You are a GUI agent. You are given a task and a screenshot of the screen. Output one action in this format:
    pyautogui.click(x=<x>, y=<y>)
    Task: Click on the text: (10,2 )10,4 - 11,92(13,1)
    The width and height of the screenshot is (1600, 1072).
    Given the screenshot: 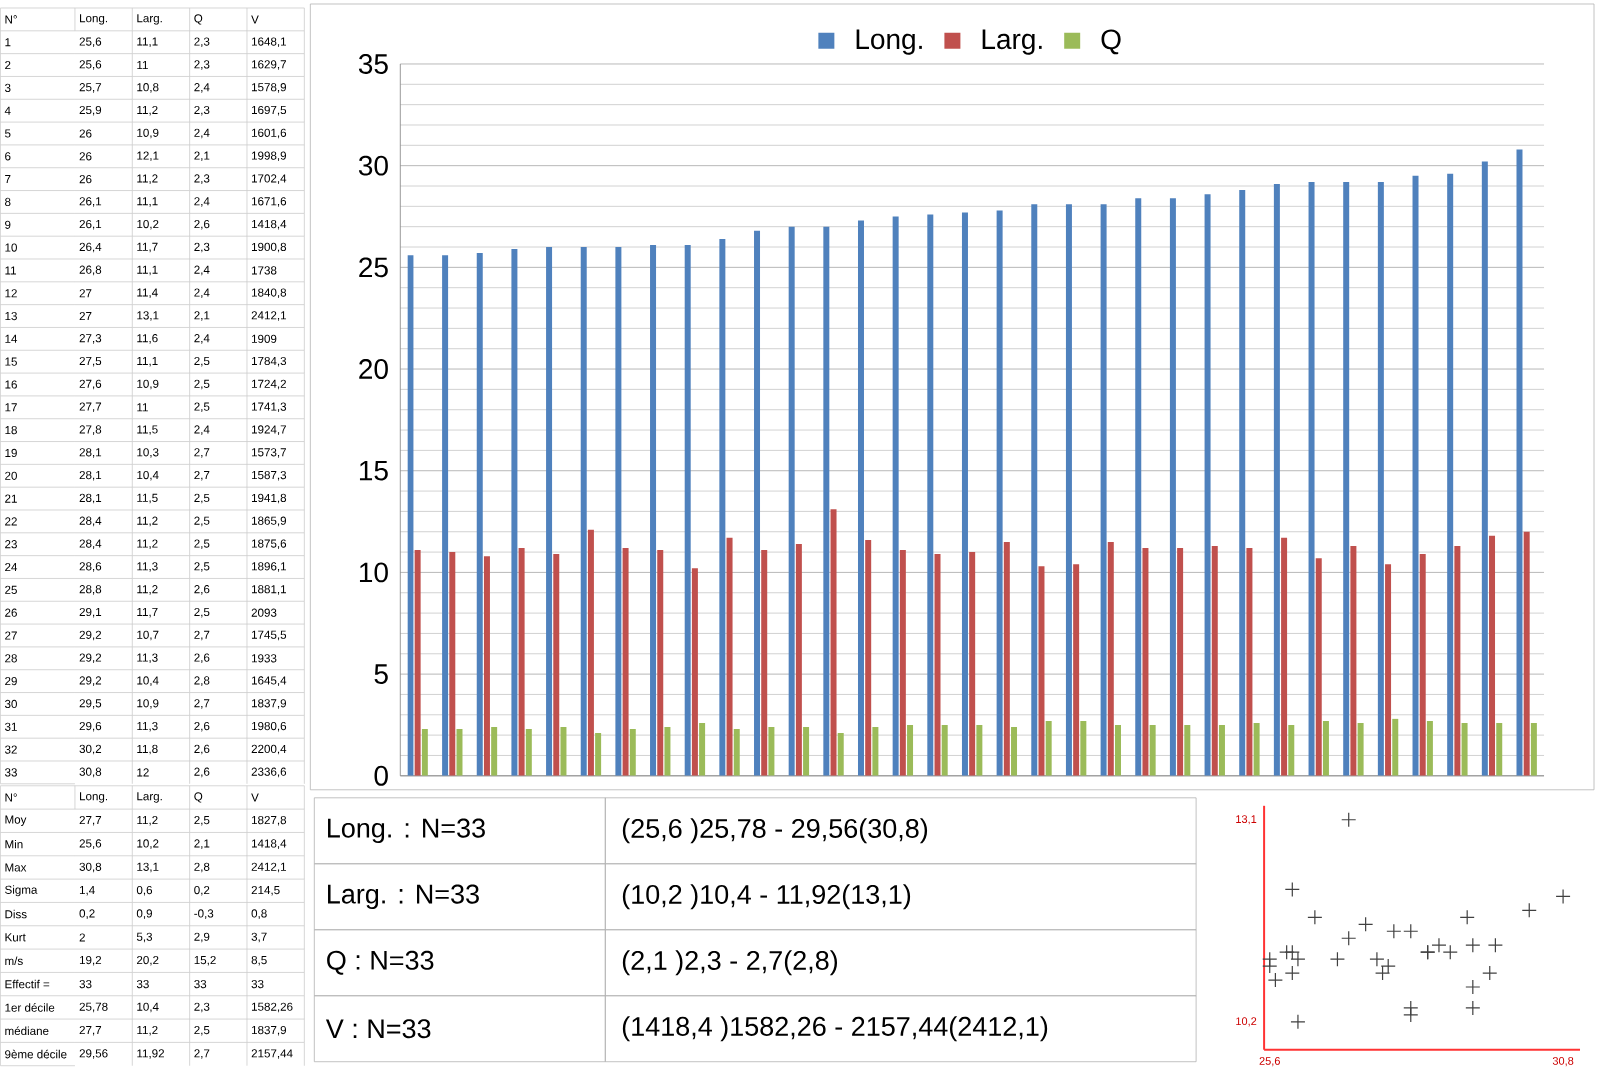 What is the action you would take?
    pyautogui.click(x=766, y=896)
    